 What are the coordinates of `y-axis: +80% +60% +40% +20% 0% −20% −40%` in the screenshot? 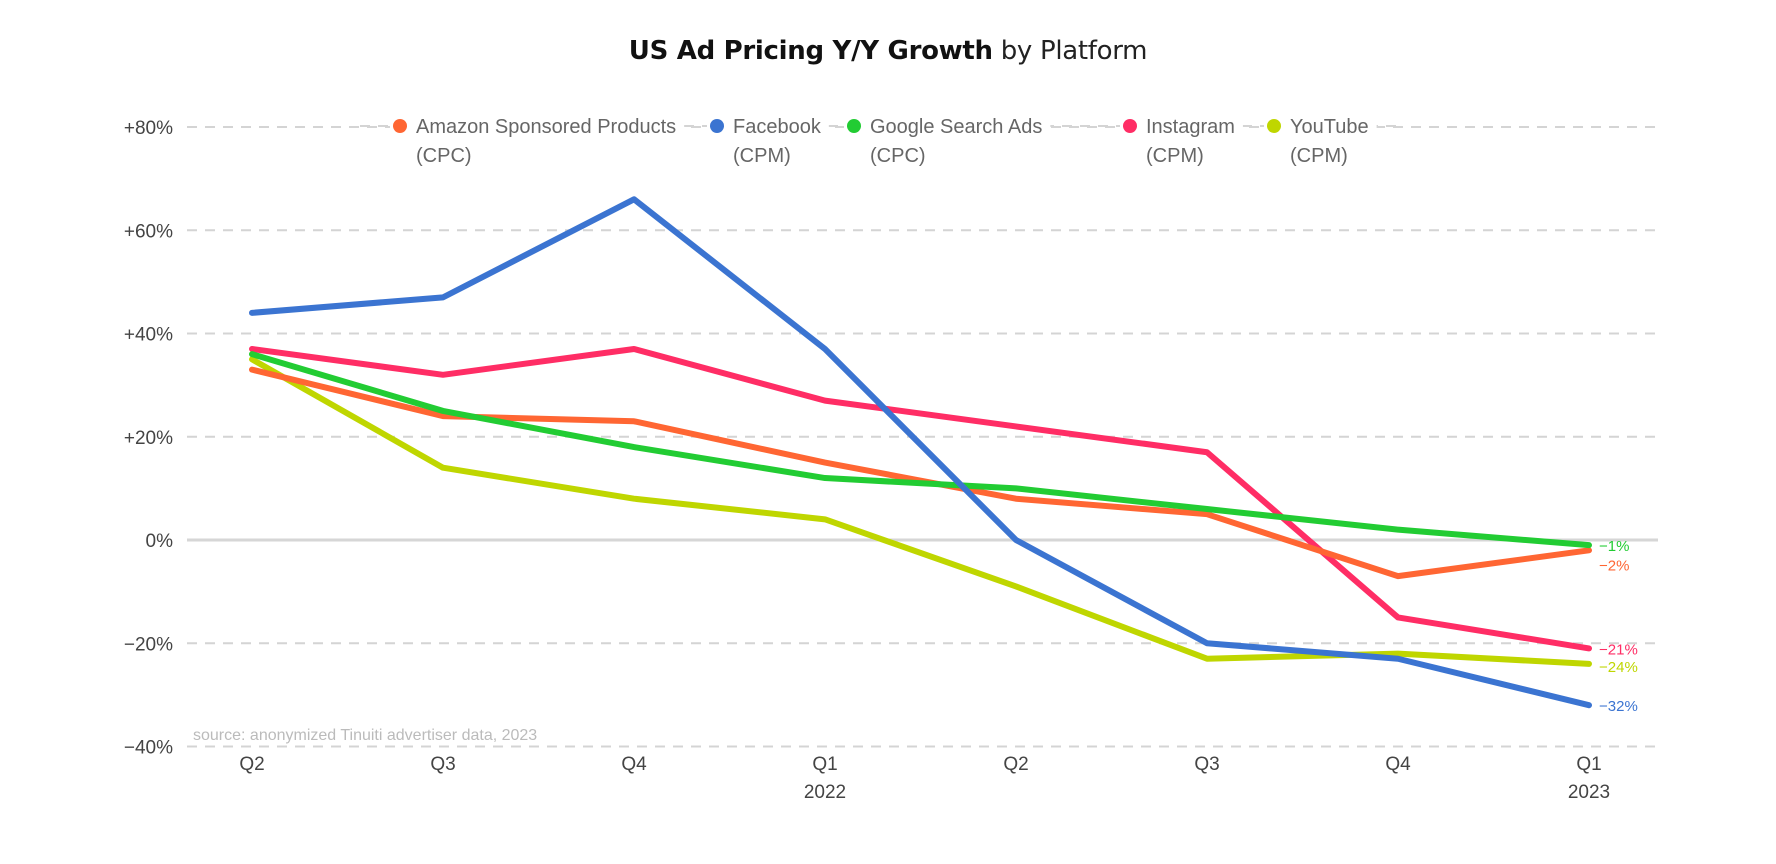 It's located at (148, 438).